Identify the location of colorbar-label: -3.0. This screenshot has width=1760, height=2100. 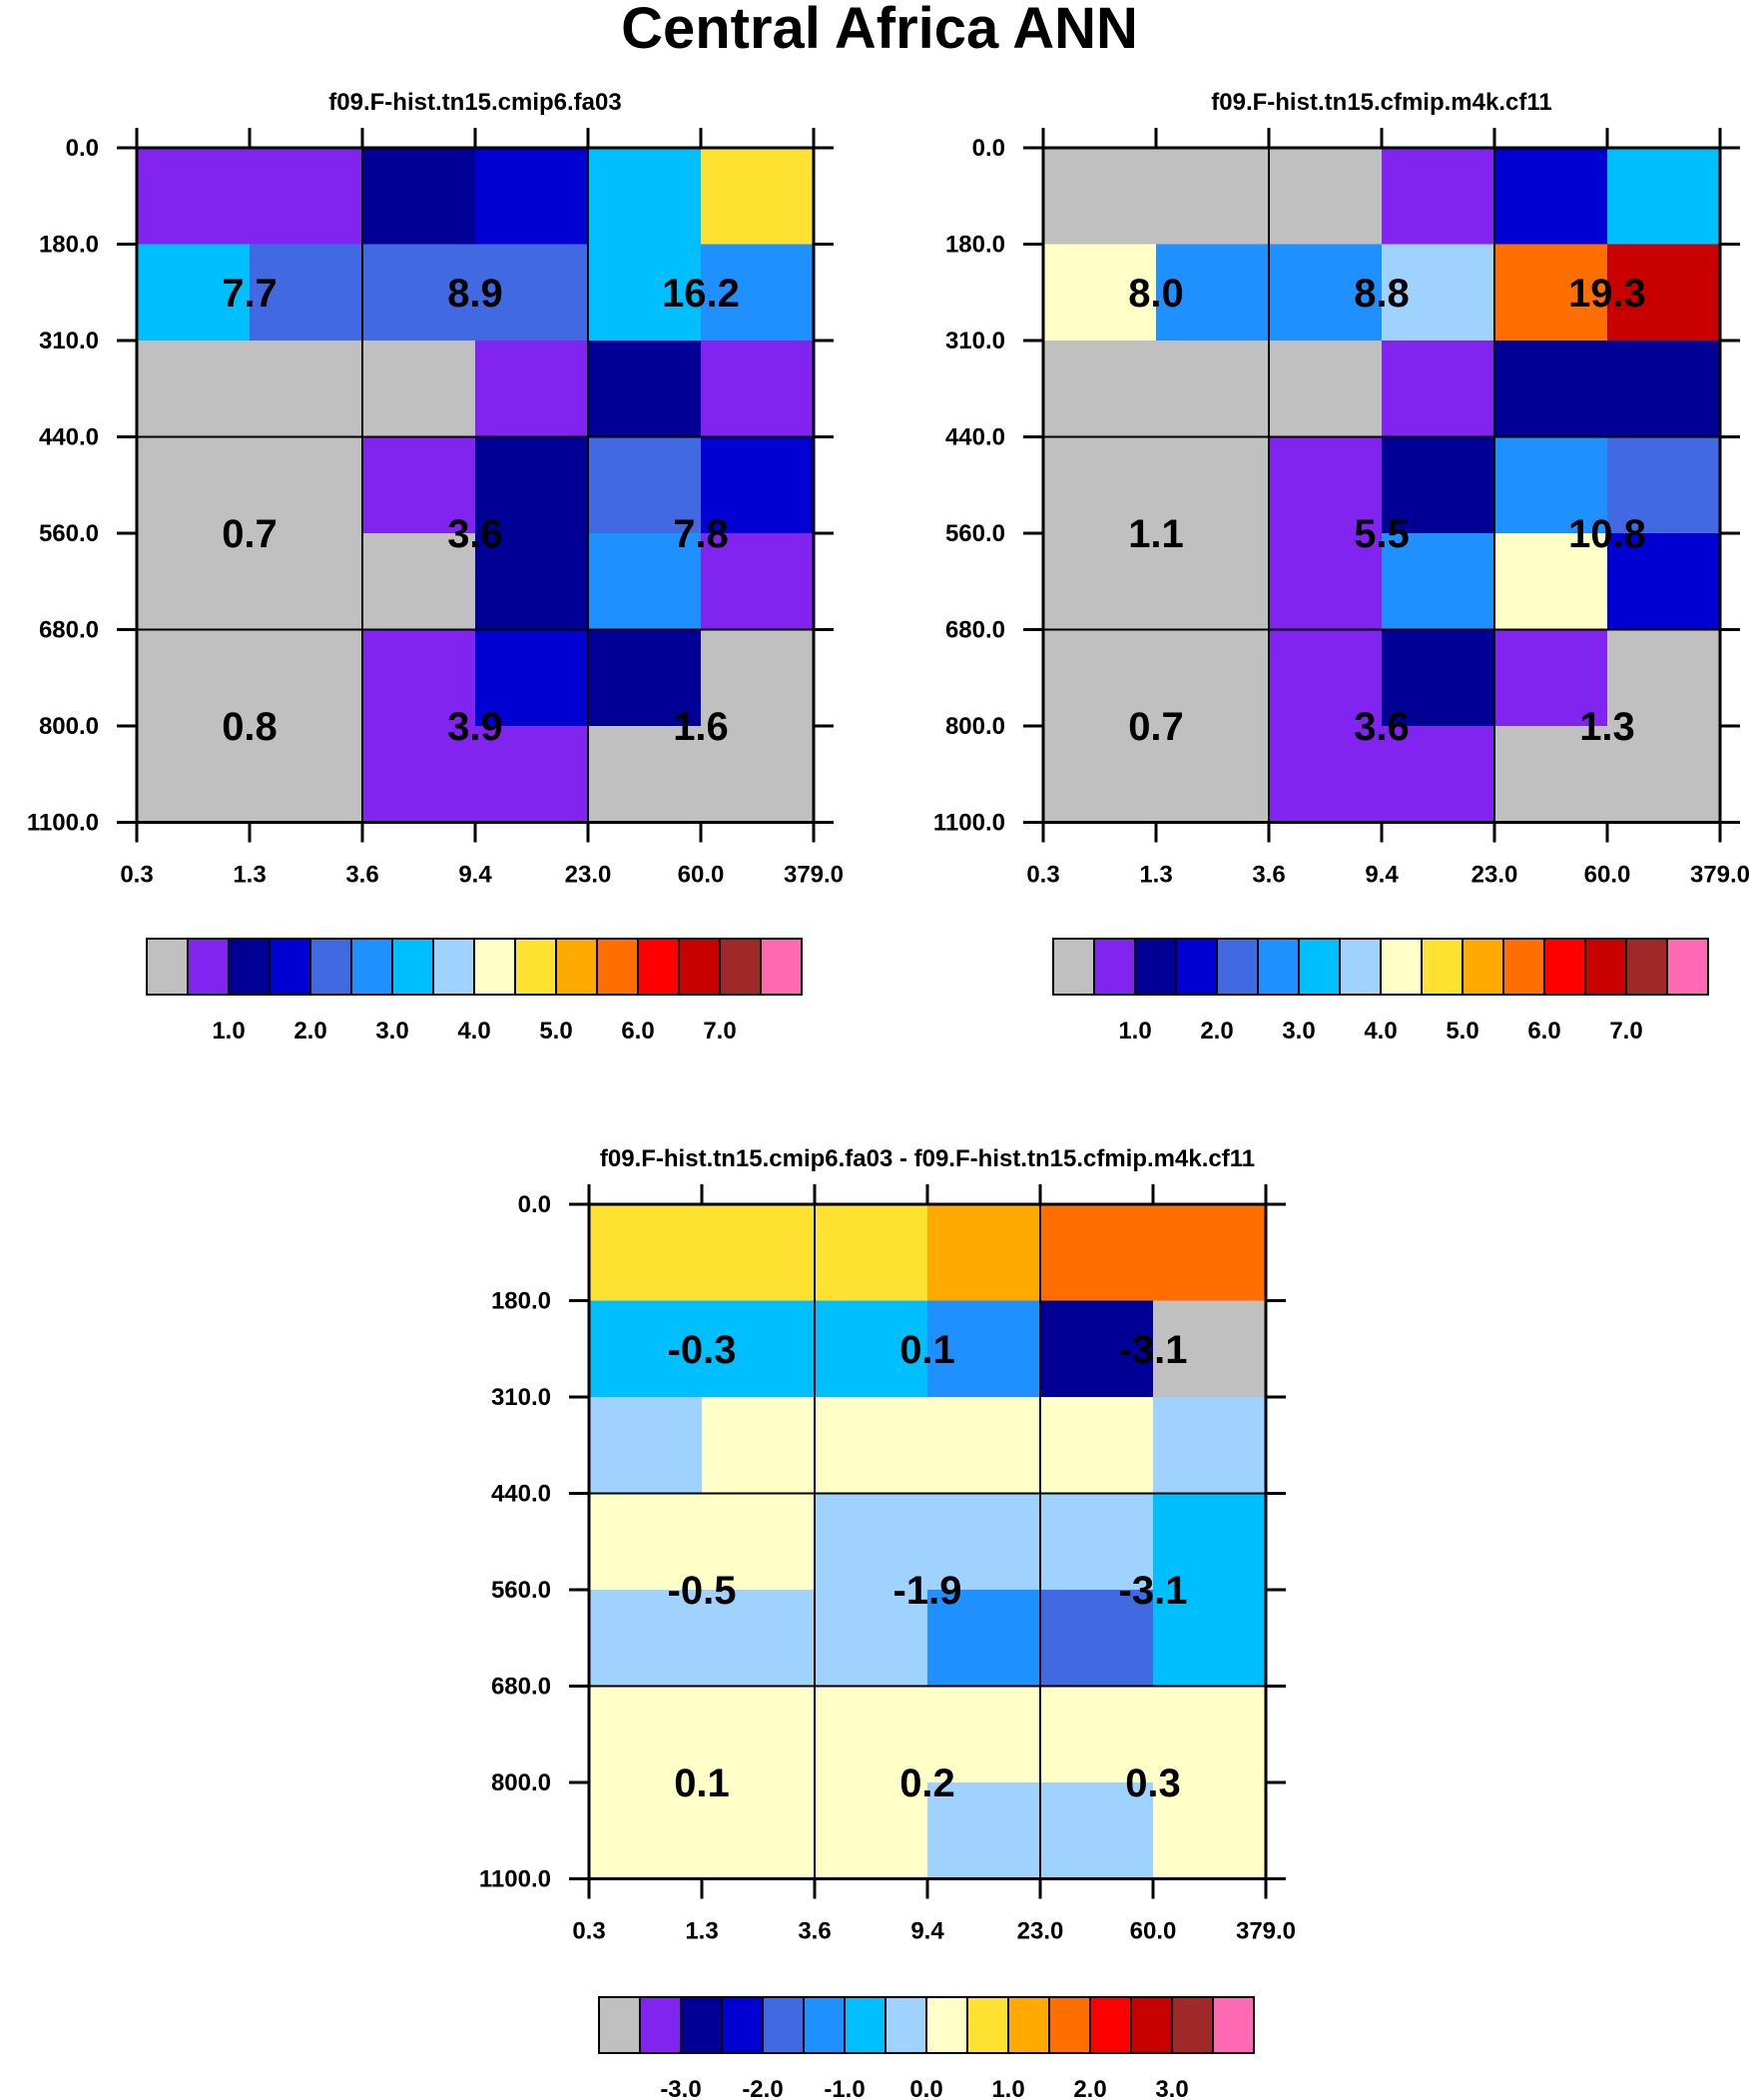
(681, 2088).